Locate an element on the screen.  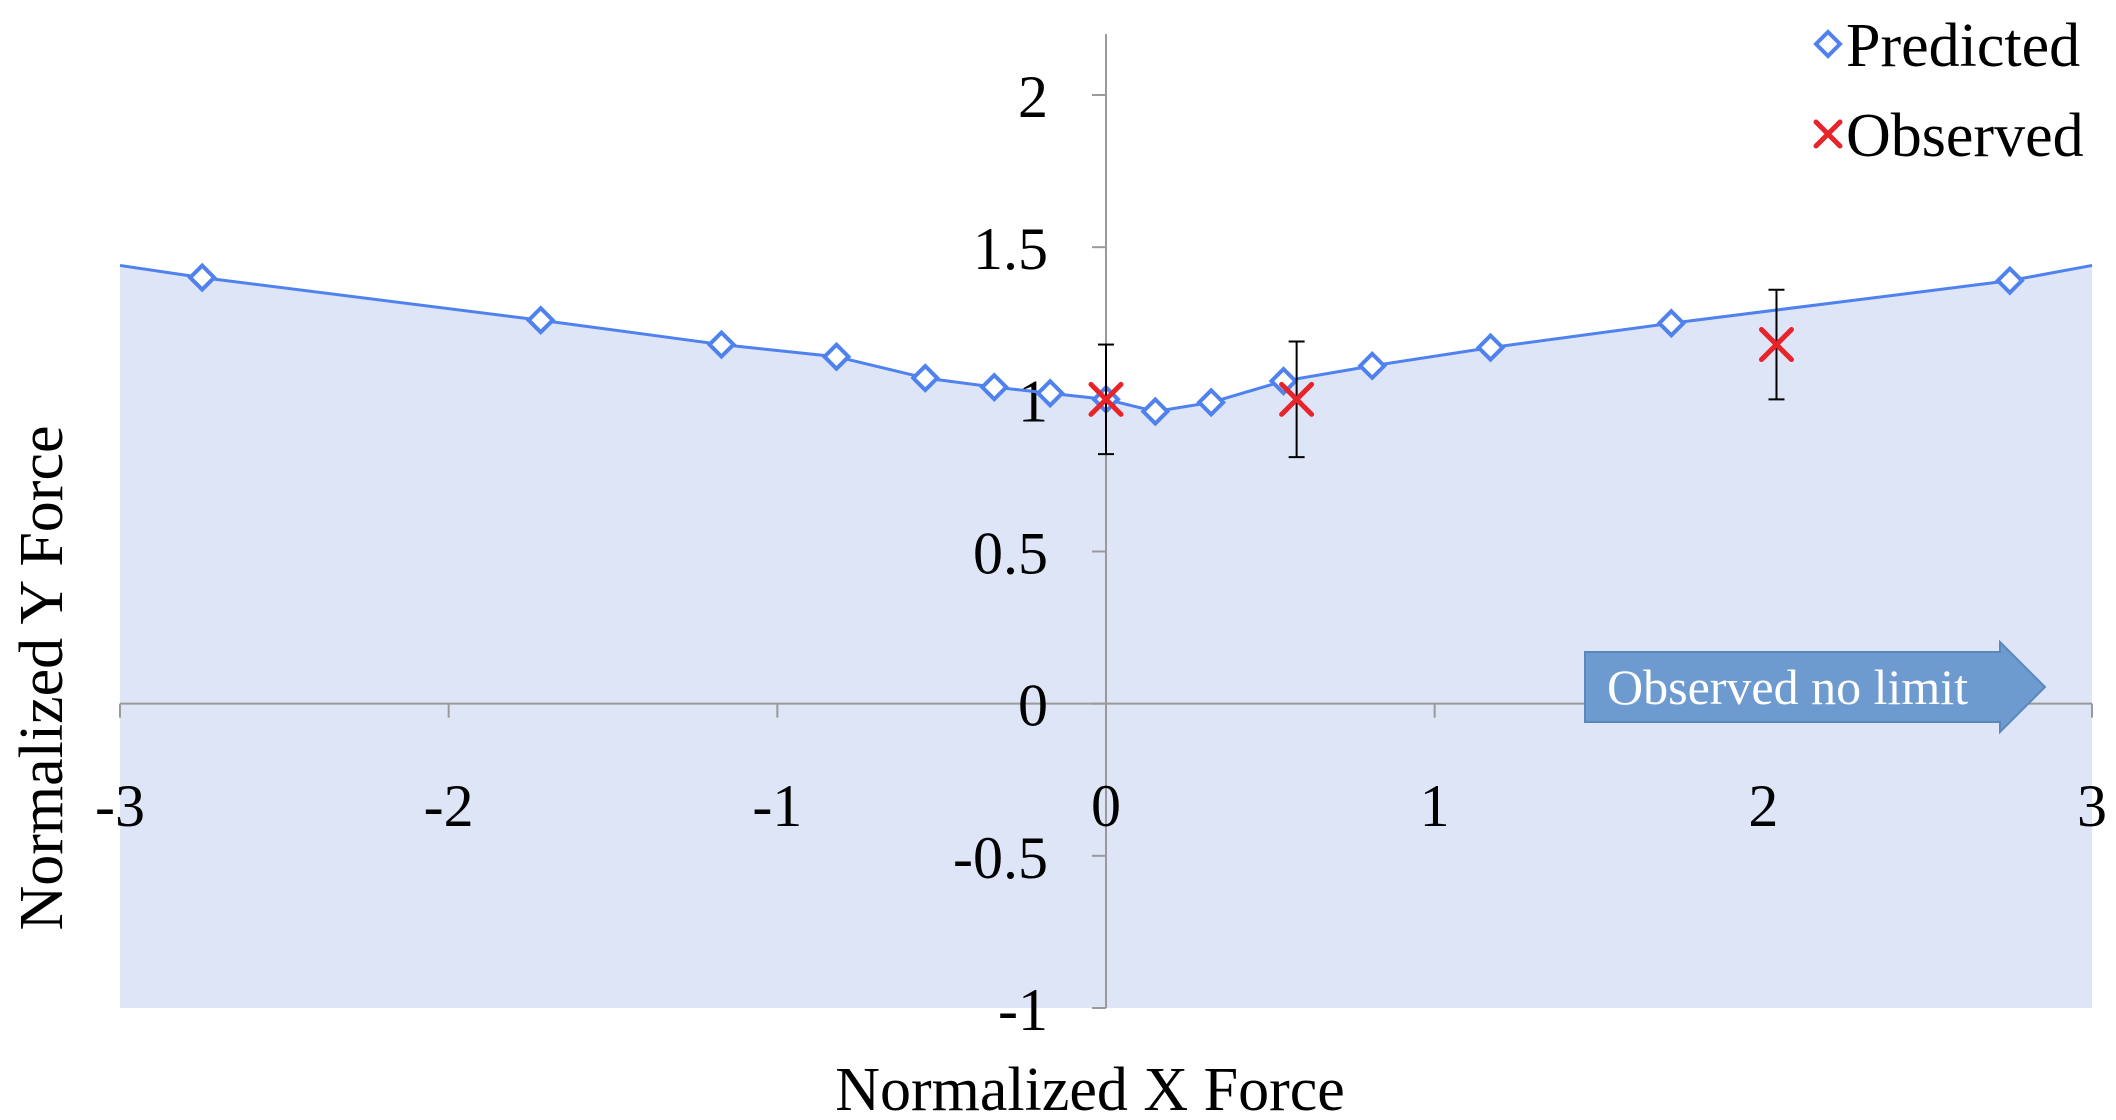
y-tick-label: 1.5 is located at coordinates (1010, 249).